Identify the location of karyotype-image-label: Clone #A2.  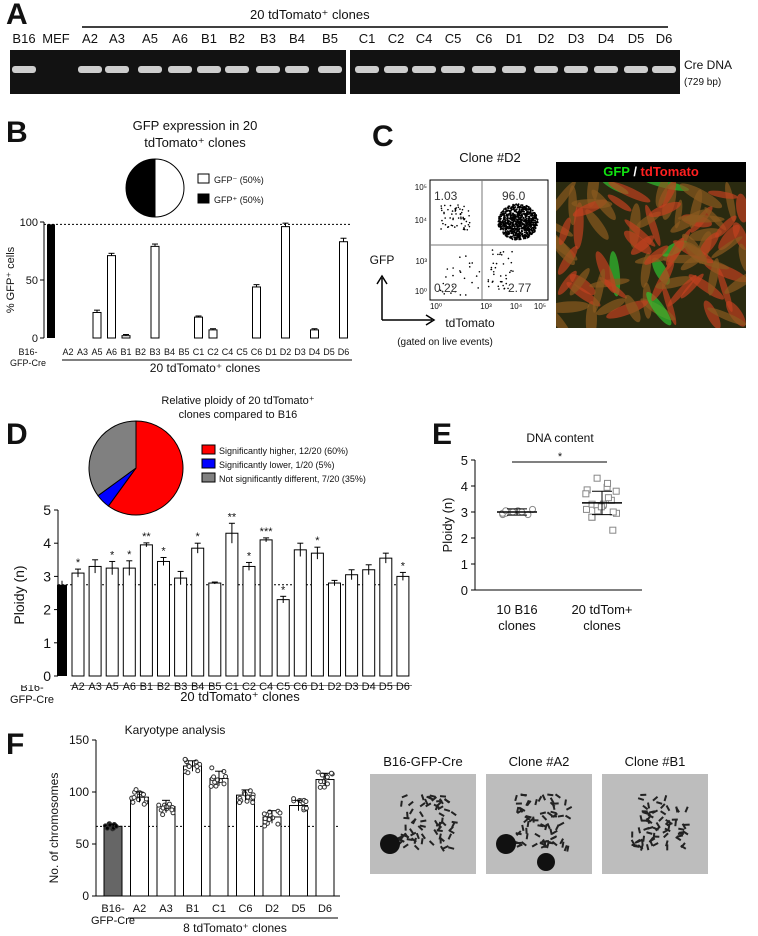
(539, 761).